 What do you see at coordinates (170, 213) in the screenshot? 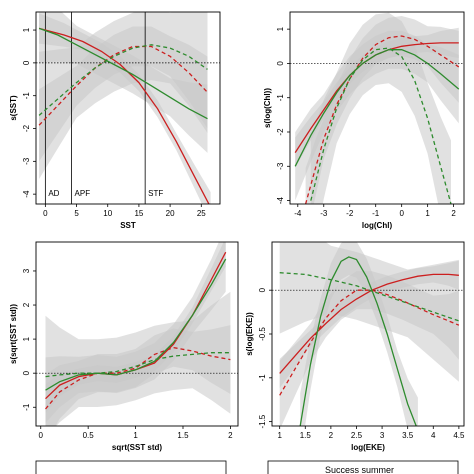
I see `x-tick-label: 20` at bounding box center [170, 213].